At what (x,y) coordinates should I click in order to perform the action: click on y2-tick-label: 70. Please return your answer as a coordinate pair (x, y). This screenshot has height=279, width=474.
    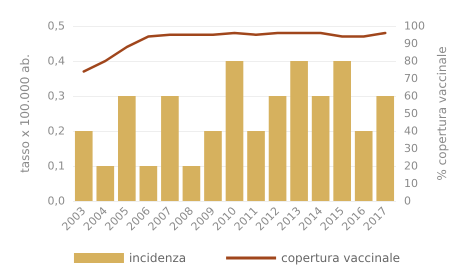
    Looking at the image, I should click on (411, 78).